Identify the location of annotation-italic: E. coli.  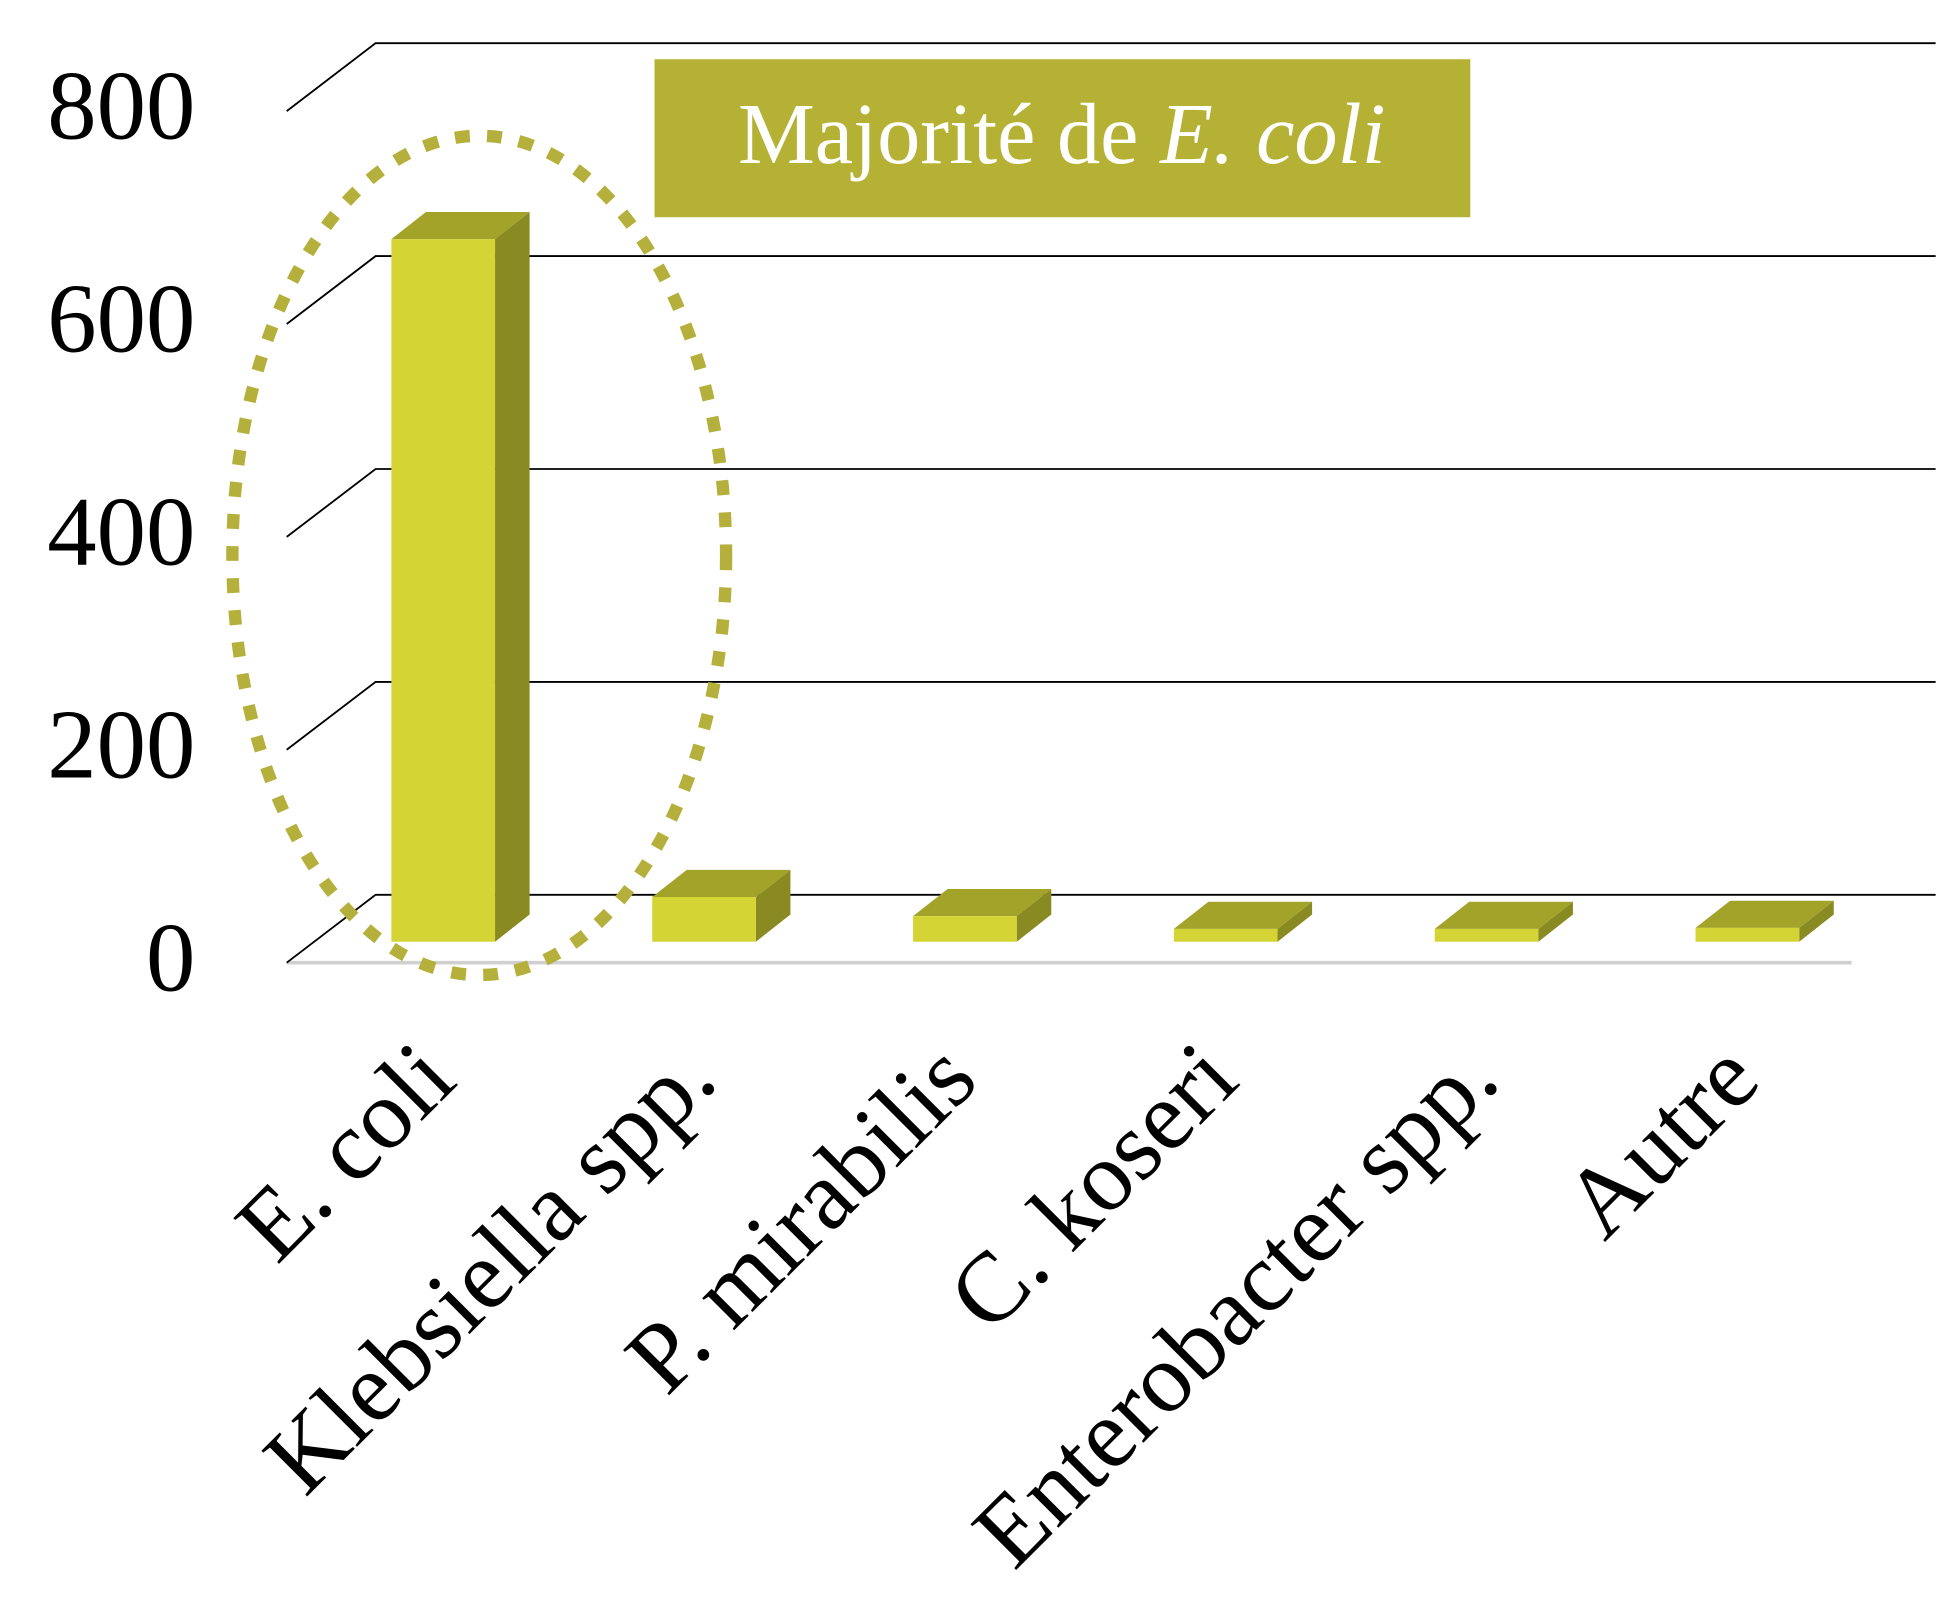
(1271, 134).